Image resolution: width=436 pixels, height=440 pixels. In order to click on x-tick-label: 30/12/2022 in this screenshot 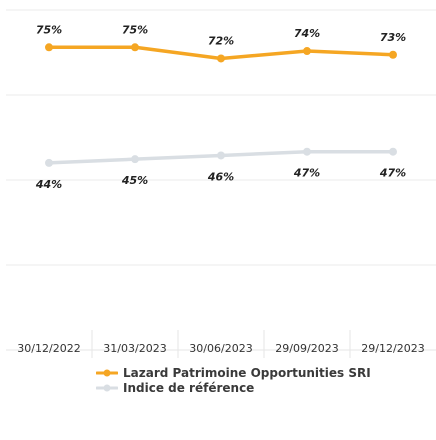, I will do `click(48, 348)`.